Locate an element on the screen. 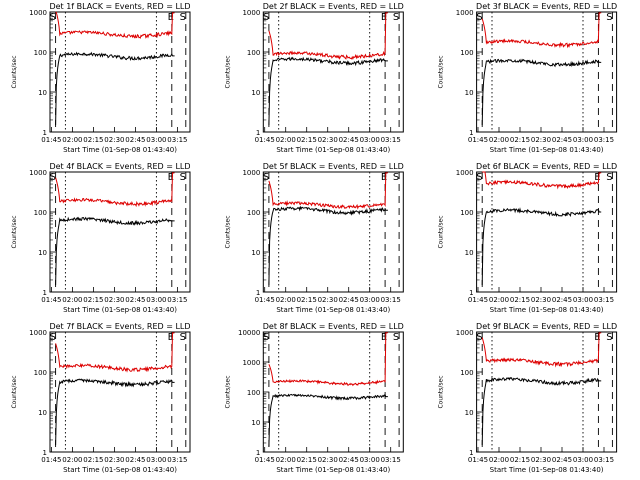  chart-title: Det 8f BLACK = Events, RED = LLD is located at coordinates (333, 326).